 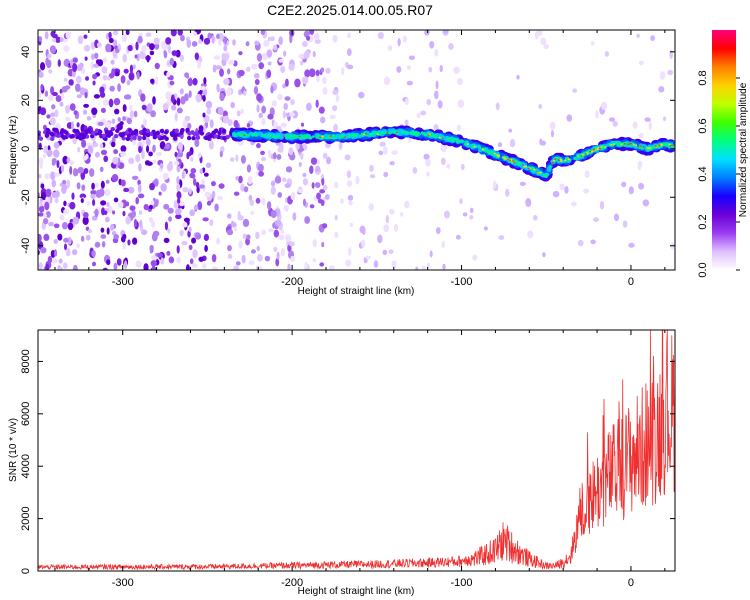 I want to click on heatmap-ytick-label: -20, so click(x=26, y=197).